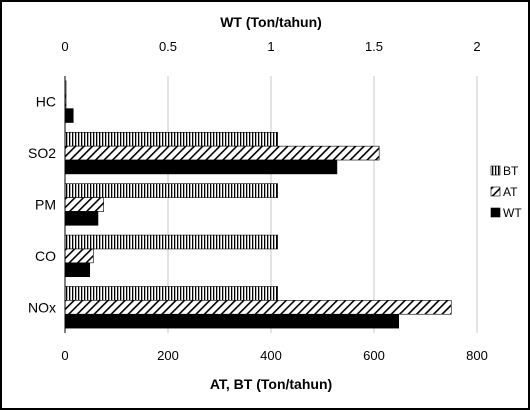 This screenshot has width=530, height=410. What do you see at coordinates (171, 242) in the screenshot?
I see `bar-bt-co` at bounding box center [171, 242].